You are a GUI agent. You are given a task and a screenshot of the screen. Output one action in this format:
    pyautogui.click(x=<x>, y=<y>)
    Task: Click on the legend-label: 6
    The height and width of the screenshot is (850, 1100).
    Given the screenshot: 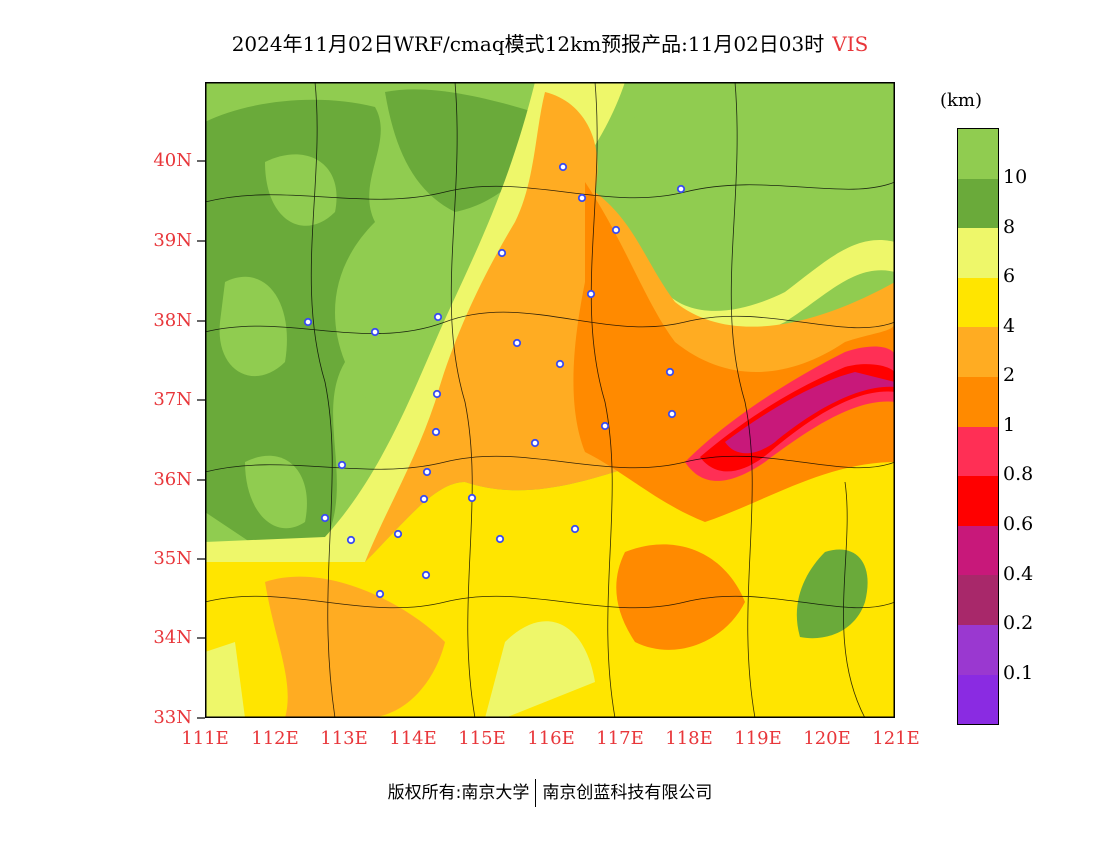 What is the action you would take?
    pyautogui.click(x=1009, y=276)
    